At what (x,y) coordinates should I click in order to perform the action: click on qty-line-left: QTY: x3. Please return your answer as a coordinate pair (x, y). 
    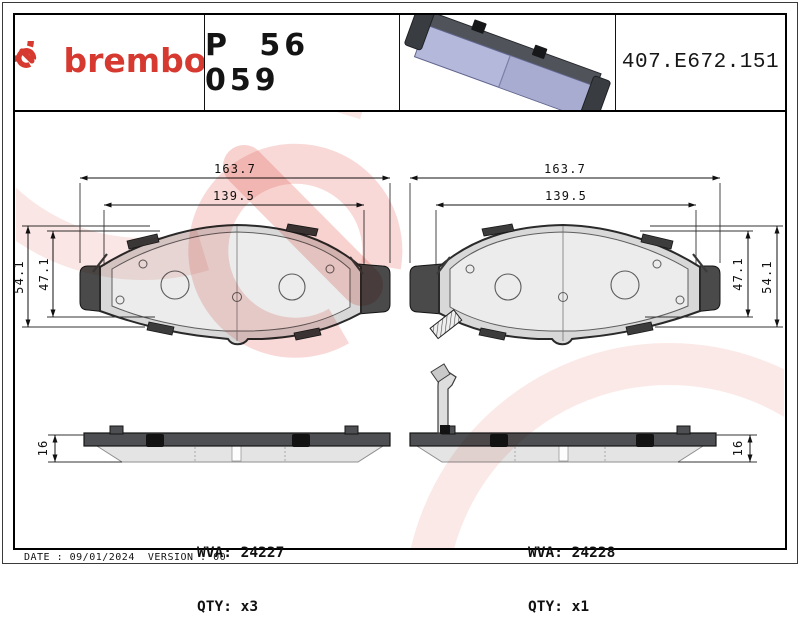
    Looking at the image, I should click on (240, 607).